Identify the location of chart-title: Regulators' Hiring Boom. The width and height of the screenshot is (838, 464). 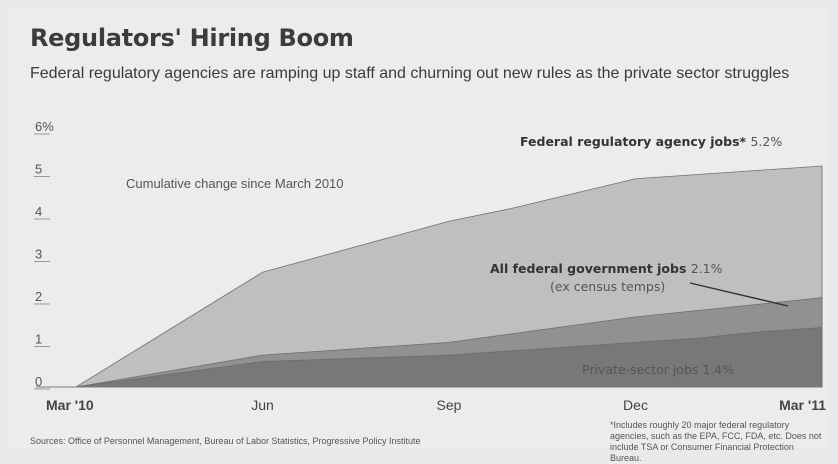
(192, 38).